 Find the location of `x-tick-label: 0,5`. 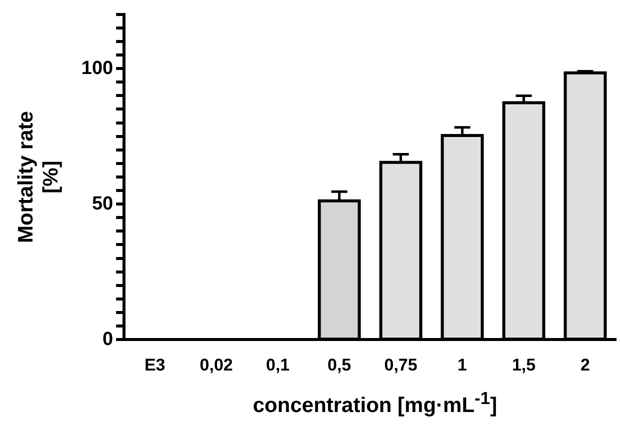

x-tick-label: 0,5 is located at coordinates (339, 364).